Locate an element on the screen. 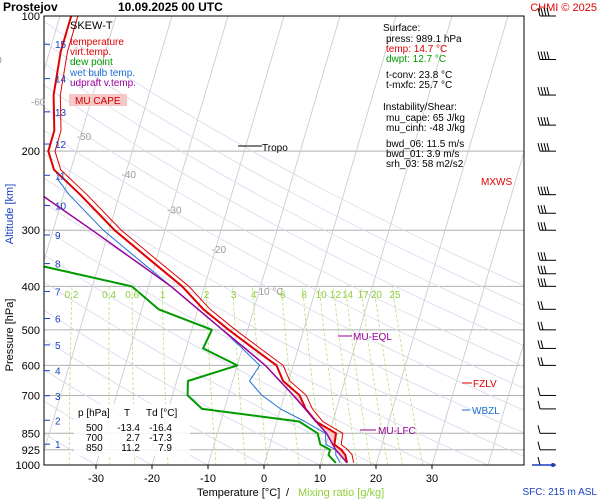 This screenshot has width=600, height=500. isotherm-label: -20 is located at coordinates (219, 250).